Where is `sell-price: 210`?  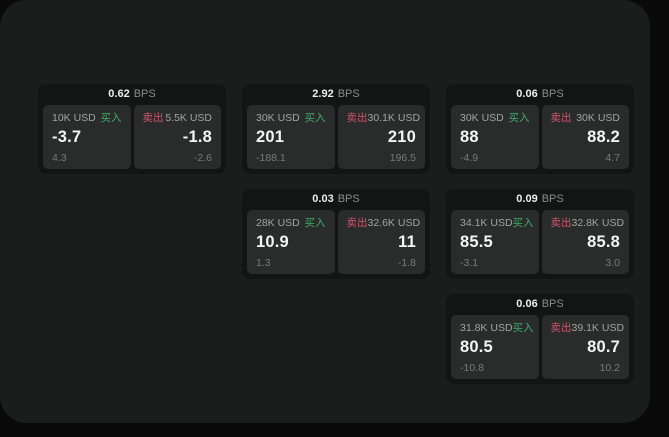
sell-price: 210 is located at coordinates (401, 137).